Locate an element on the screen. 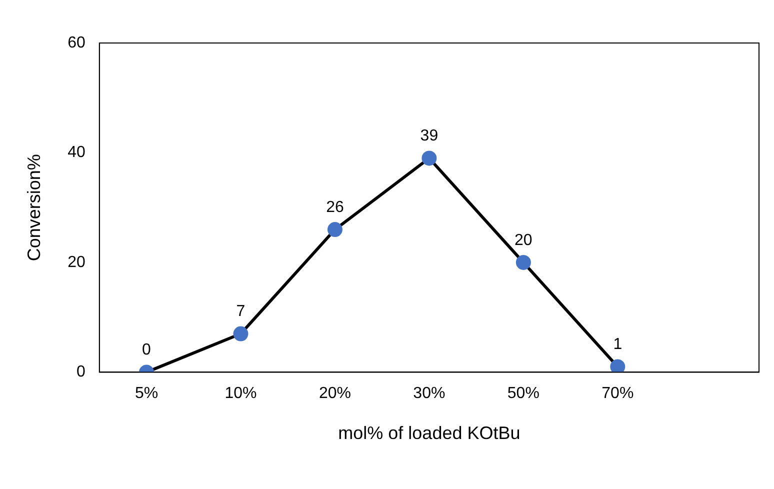 The width and height of the screenshot is (774, 489). x-tick-label: 5% is located at coordinates (146, 393).